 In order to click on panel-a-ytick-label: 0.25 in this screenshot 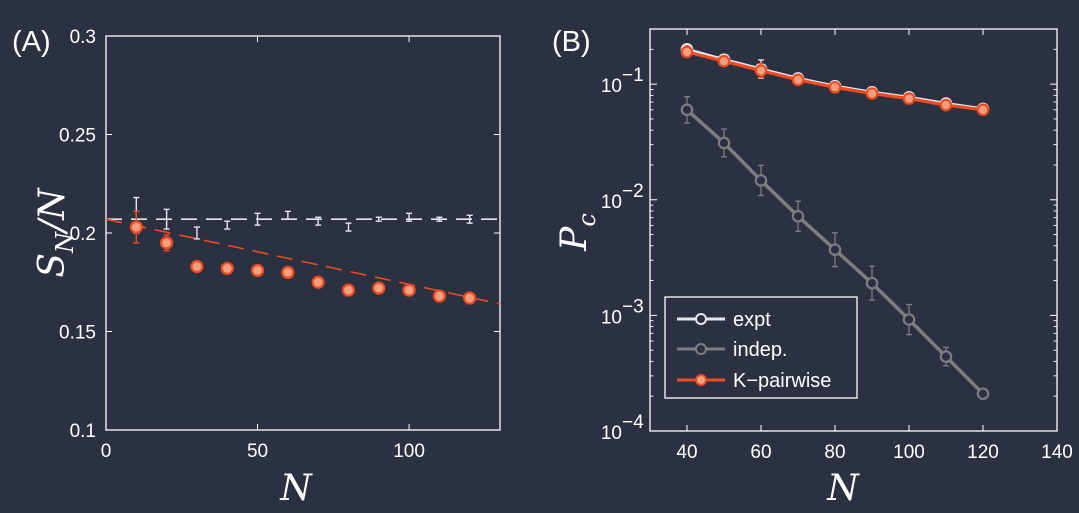, I will do `click(77, 136)`.